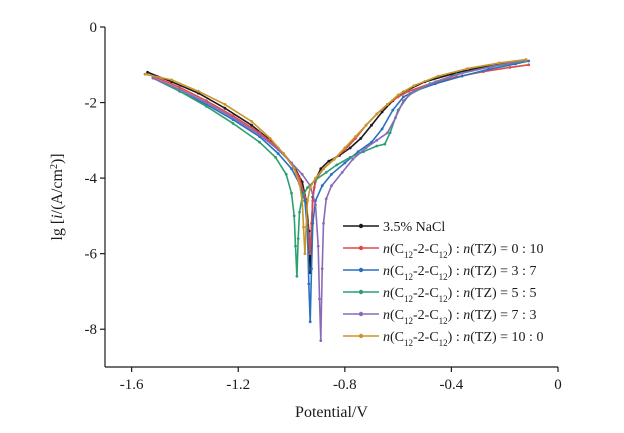 Image resolution: width=624 pixels, height=433 pixels. I want to click on y-ticks: 0 -2 -4 -6 -8, so click(95, 179).